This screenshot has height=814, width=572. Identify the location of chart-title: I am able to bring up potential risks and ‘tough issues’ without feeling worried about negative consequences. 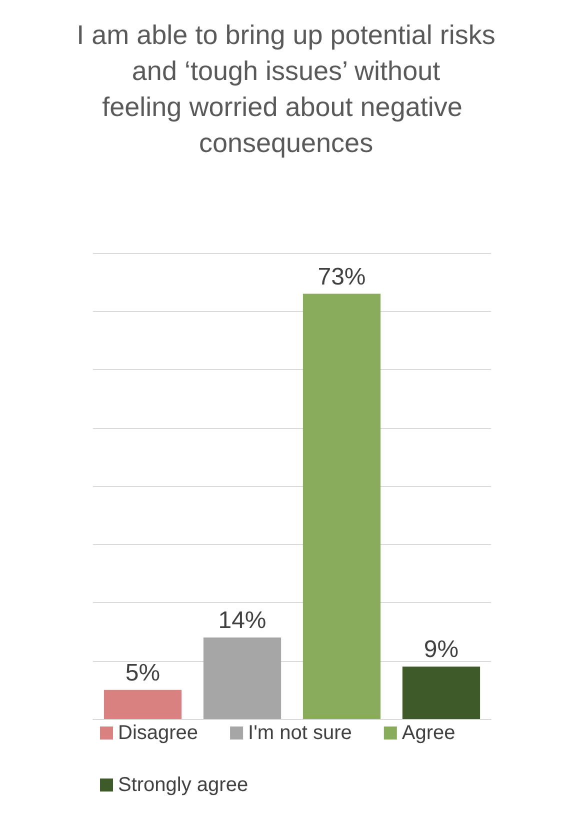
(286, 89).